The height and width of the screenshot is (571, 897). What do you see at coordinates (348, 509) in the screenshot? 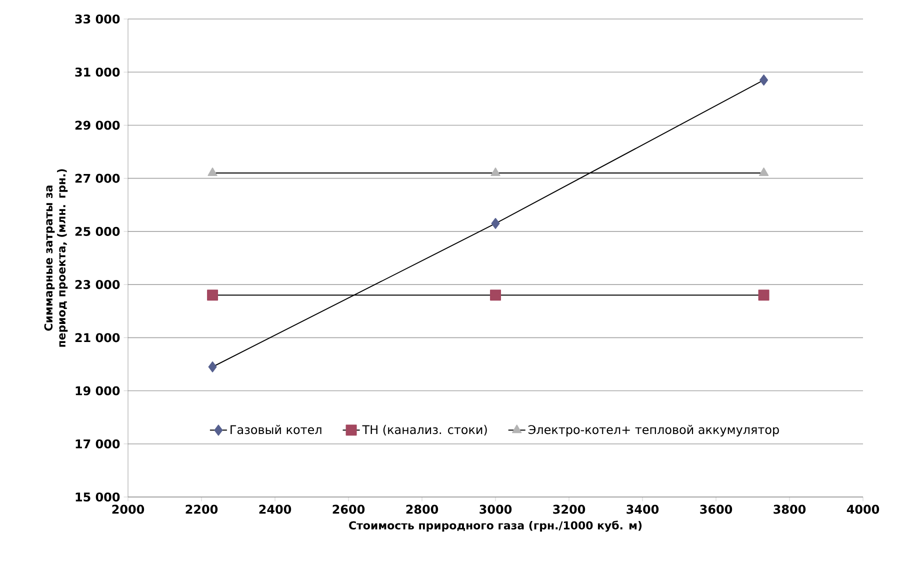
I see `x-tick-label: 2600` at bounding box center [348, 509].